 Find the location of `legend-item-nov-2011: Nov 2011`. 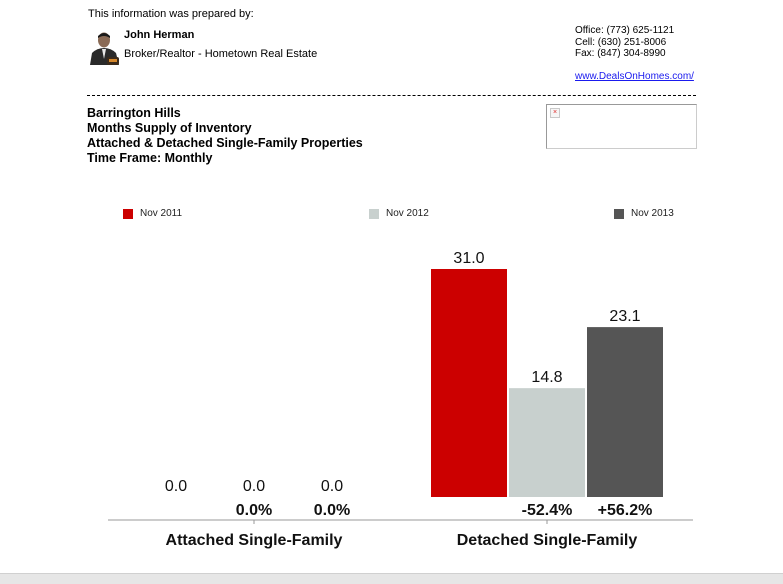

legend-item-nov-2011: Nov 2011 is located at coordinates (152, 213).